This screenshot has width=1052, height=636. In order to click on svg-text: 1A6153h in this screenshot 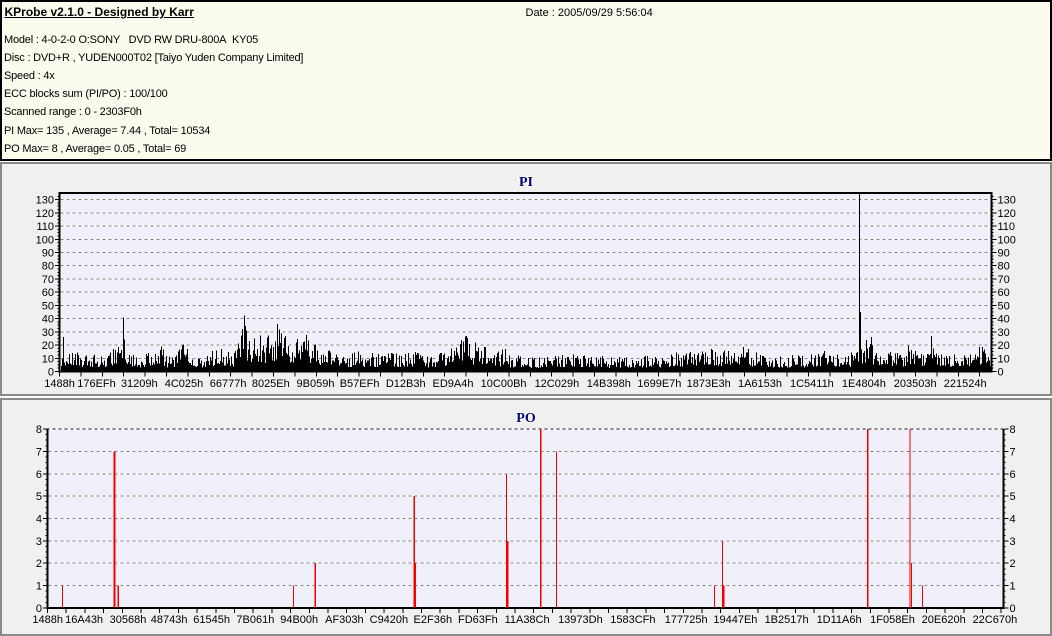, I will do `click(760, 384)`.